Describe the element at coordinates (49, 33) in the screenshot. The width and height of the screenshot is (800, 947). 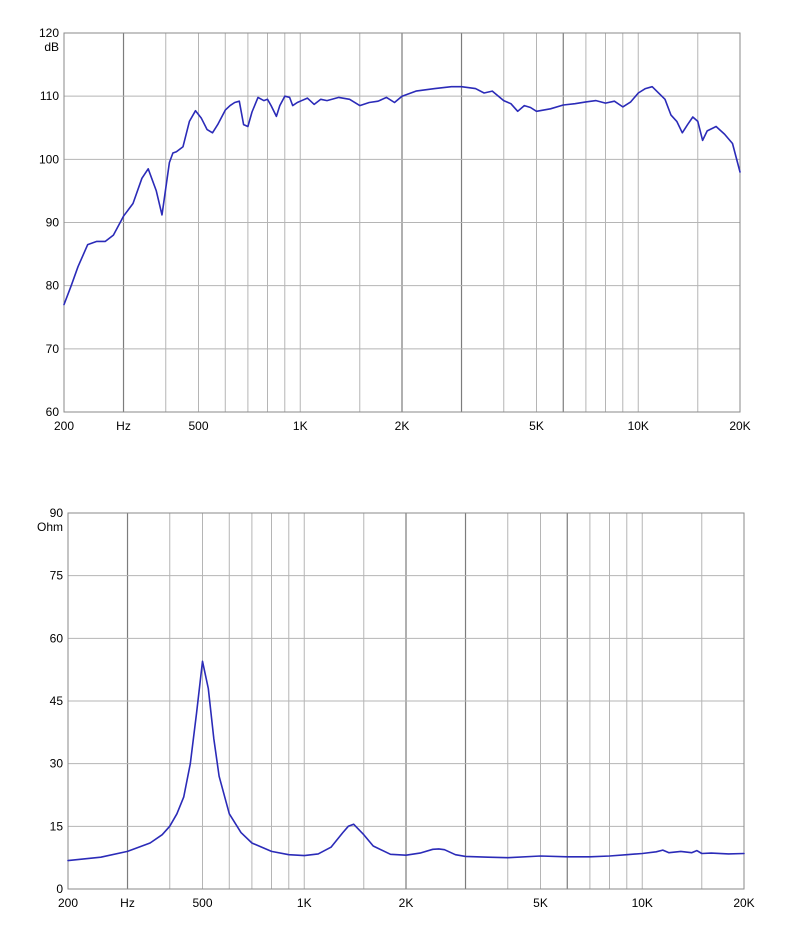
I see `y-tick-label: 120` at that location.